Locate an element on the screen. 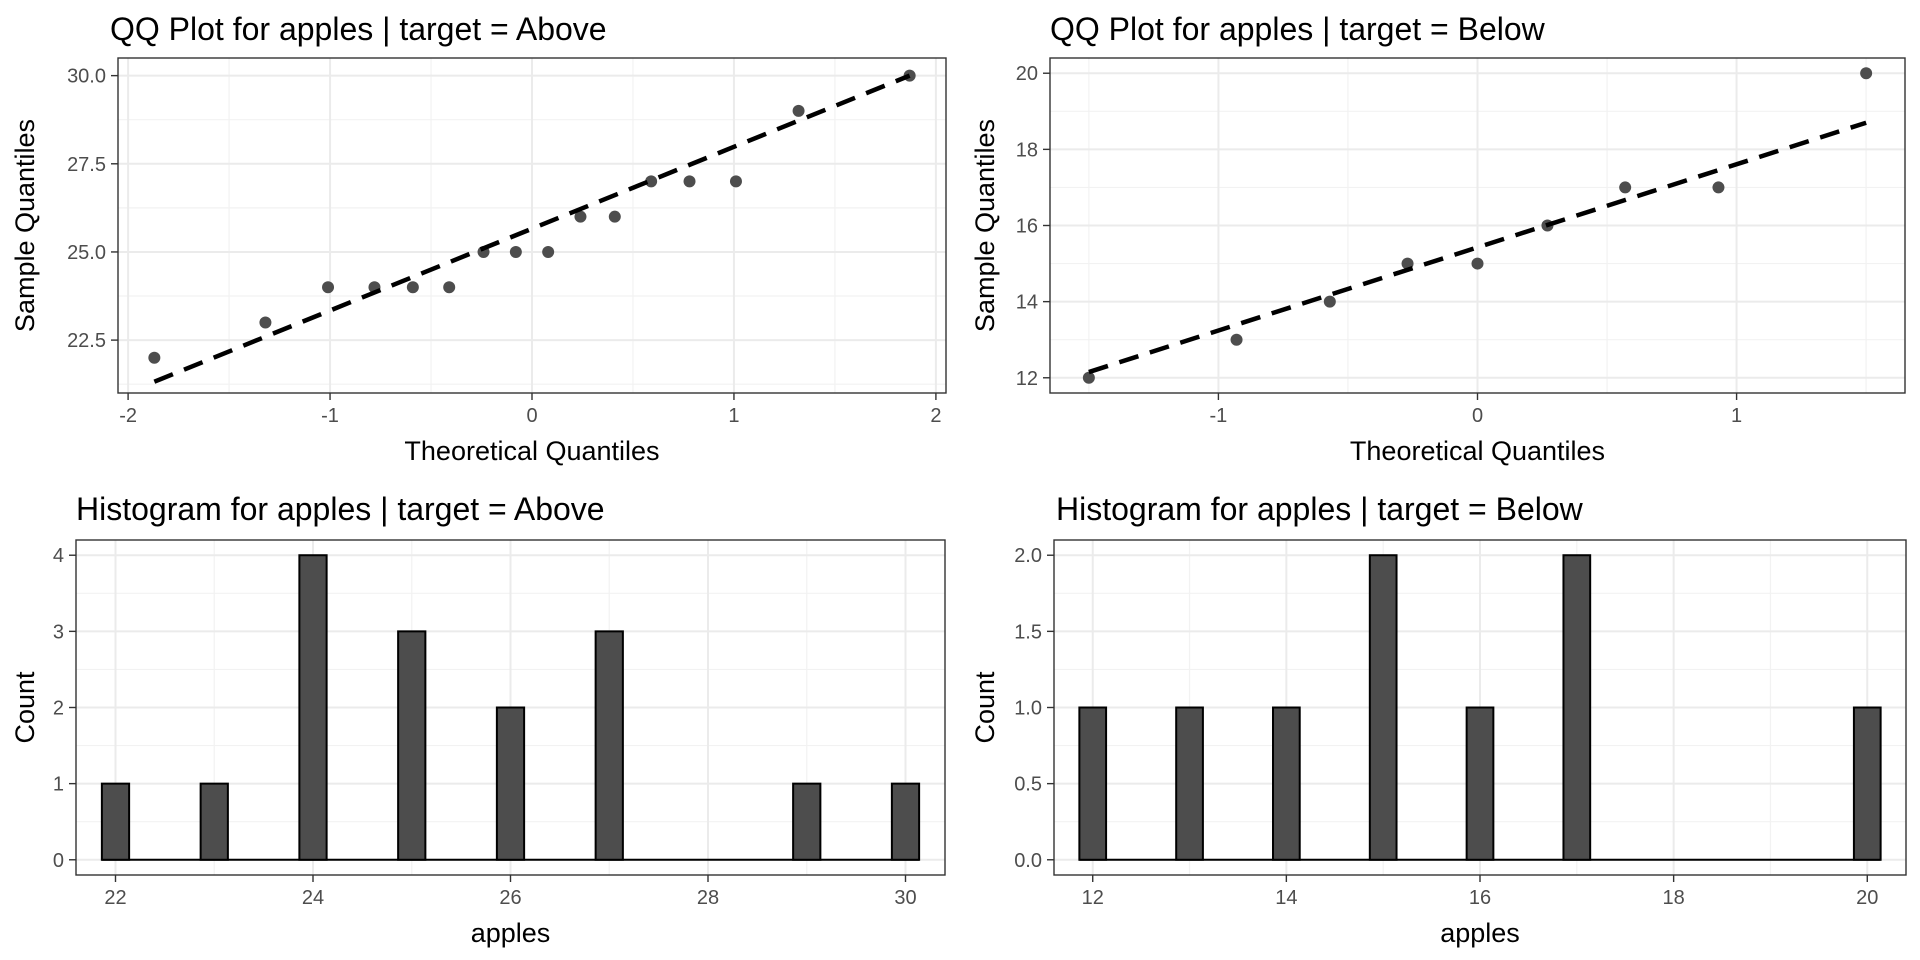 The image size is (1920, 960). y-tick-label: 3 is located at coordinates (58, 632).